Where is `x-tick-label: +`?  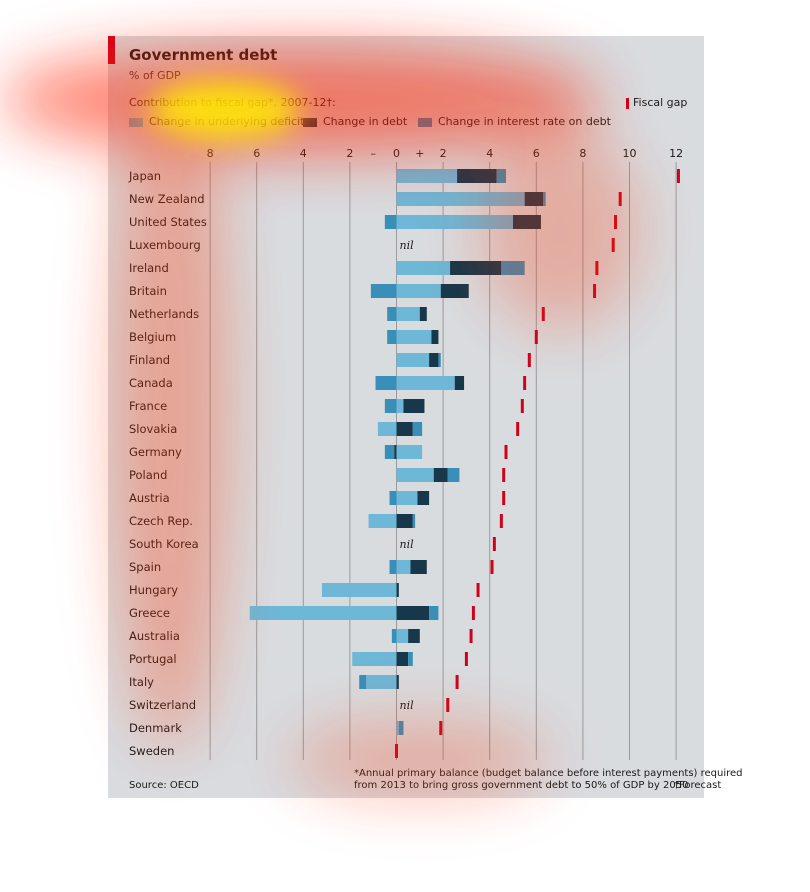
x-tick-label: + is located at coordinates (419, 153).